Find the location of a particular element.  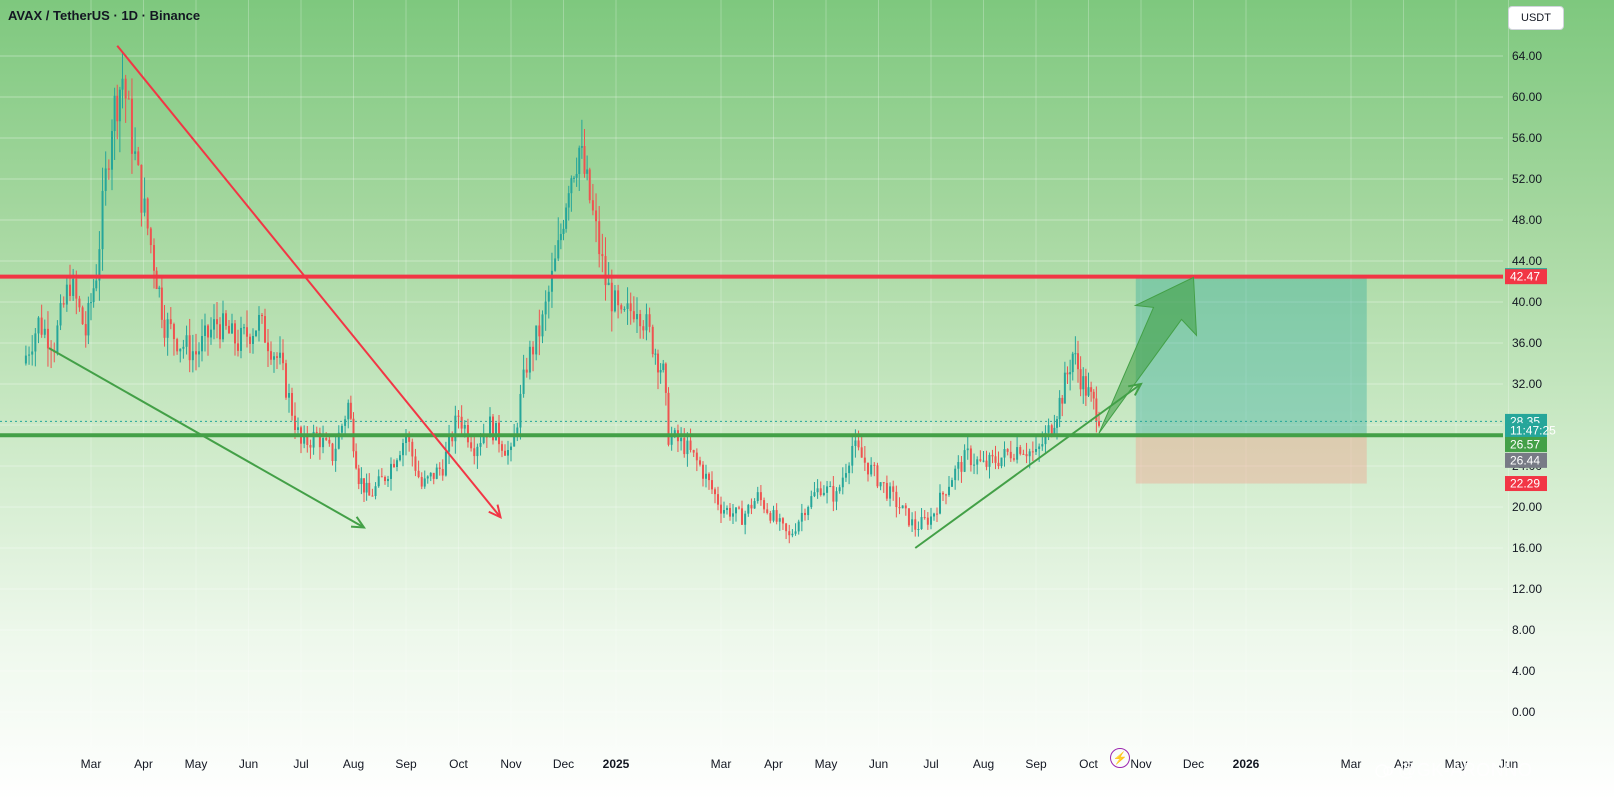

y-axis-label: 52.00 is located at coordinates (1527, 179).